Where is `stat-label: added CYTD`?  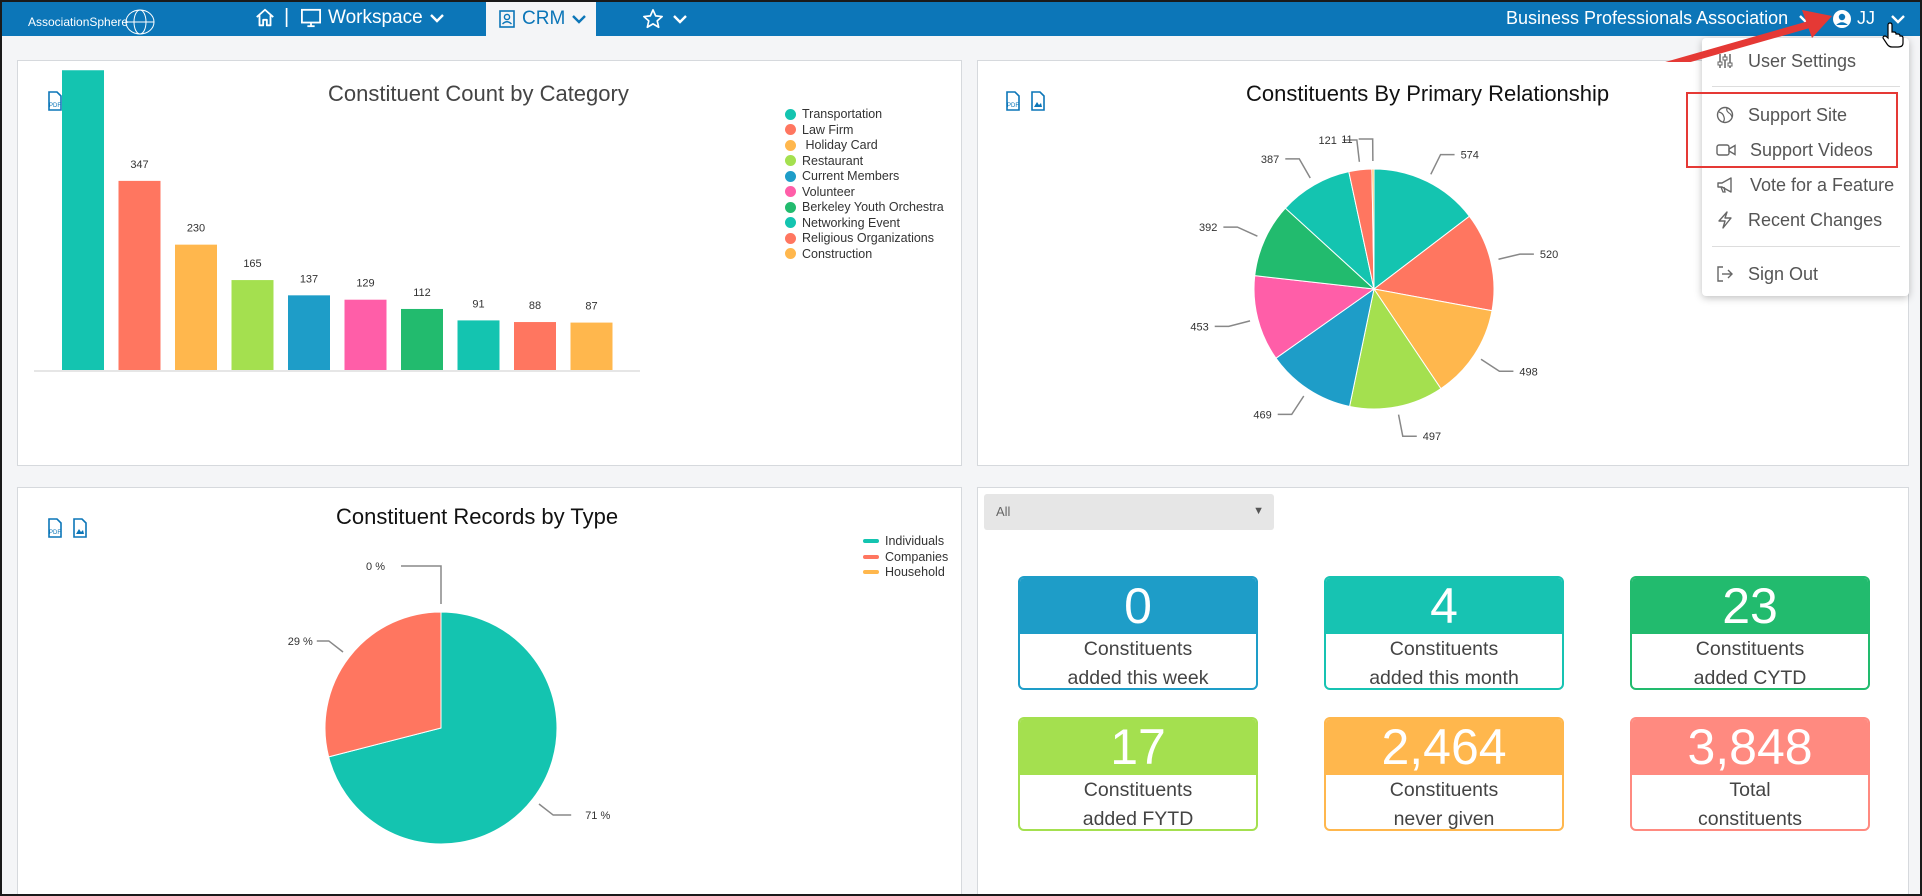 stat-label: added CYTD is located at coordinates (1750, 678).